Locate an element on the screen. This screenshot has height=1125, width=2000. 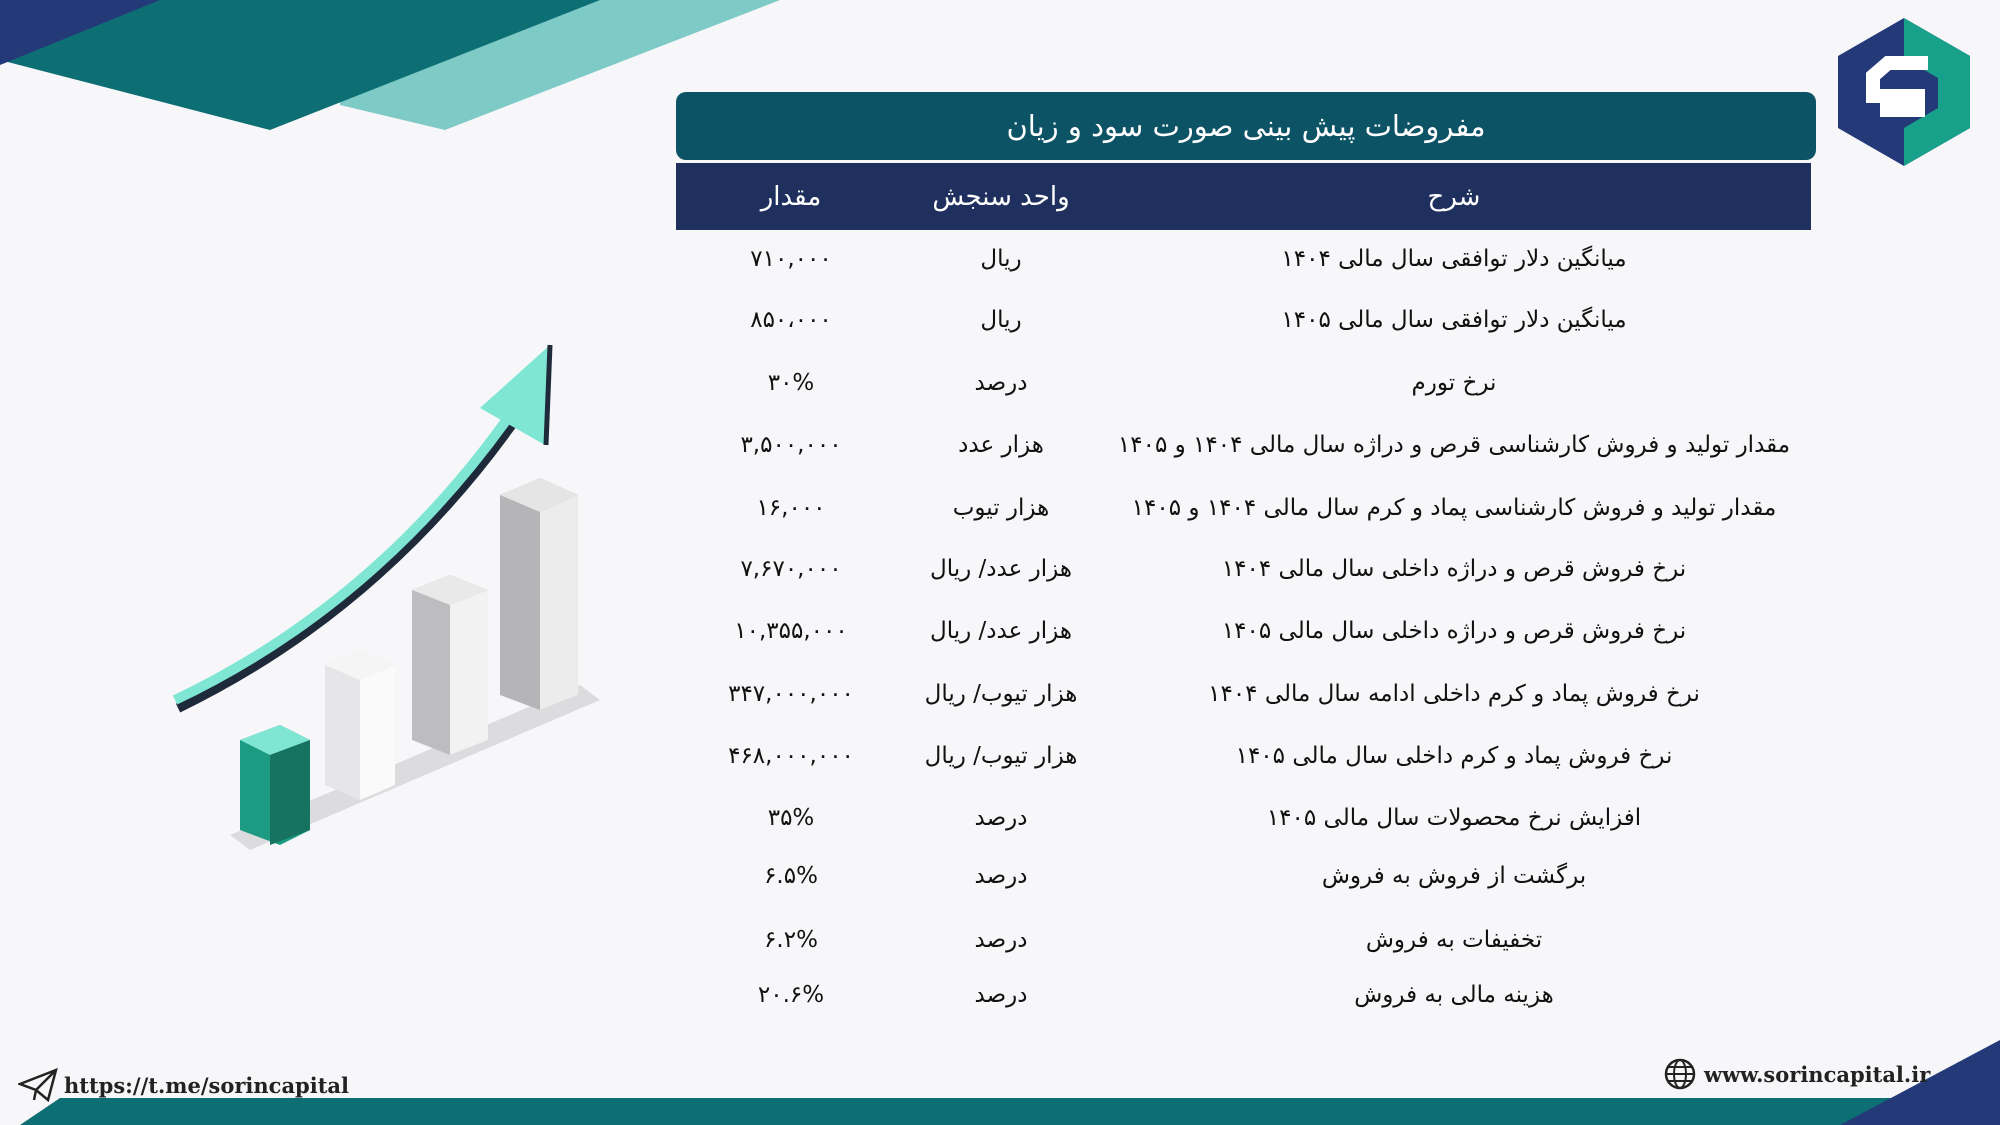
table-row: نرخ تورم درصد ۳۰% is located at coordinates (1243, 383).